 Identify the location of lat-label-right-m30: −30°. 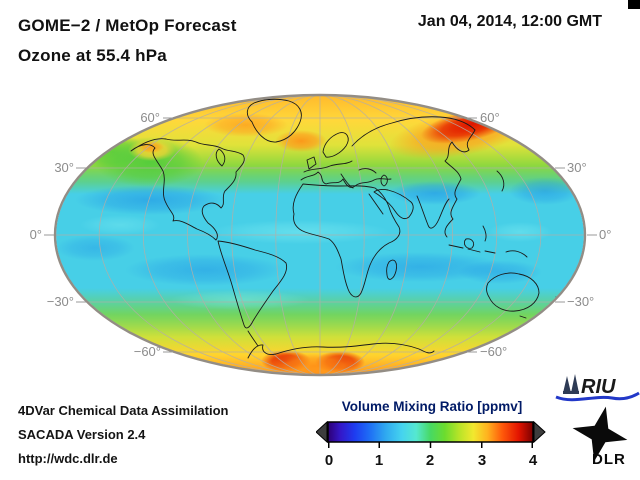
(580, 301).